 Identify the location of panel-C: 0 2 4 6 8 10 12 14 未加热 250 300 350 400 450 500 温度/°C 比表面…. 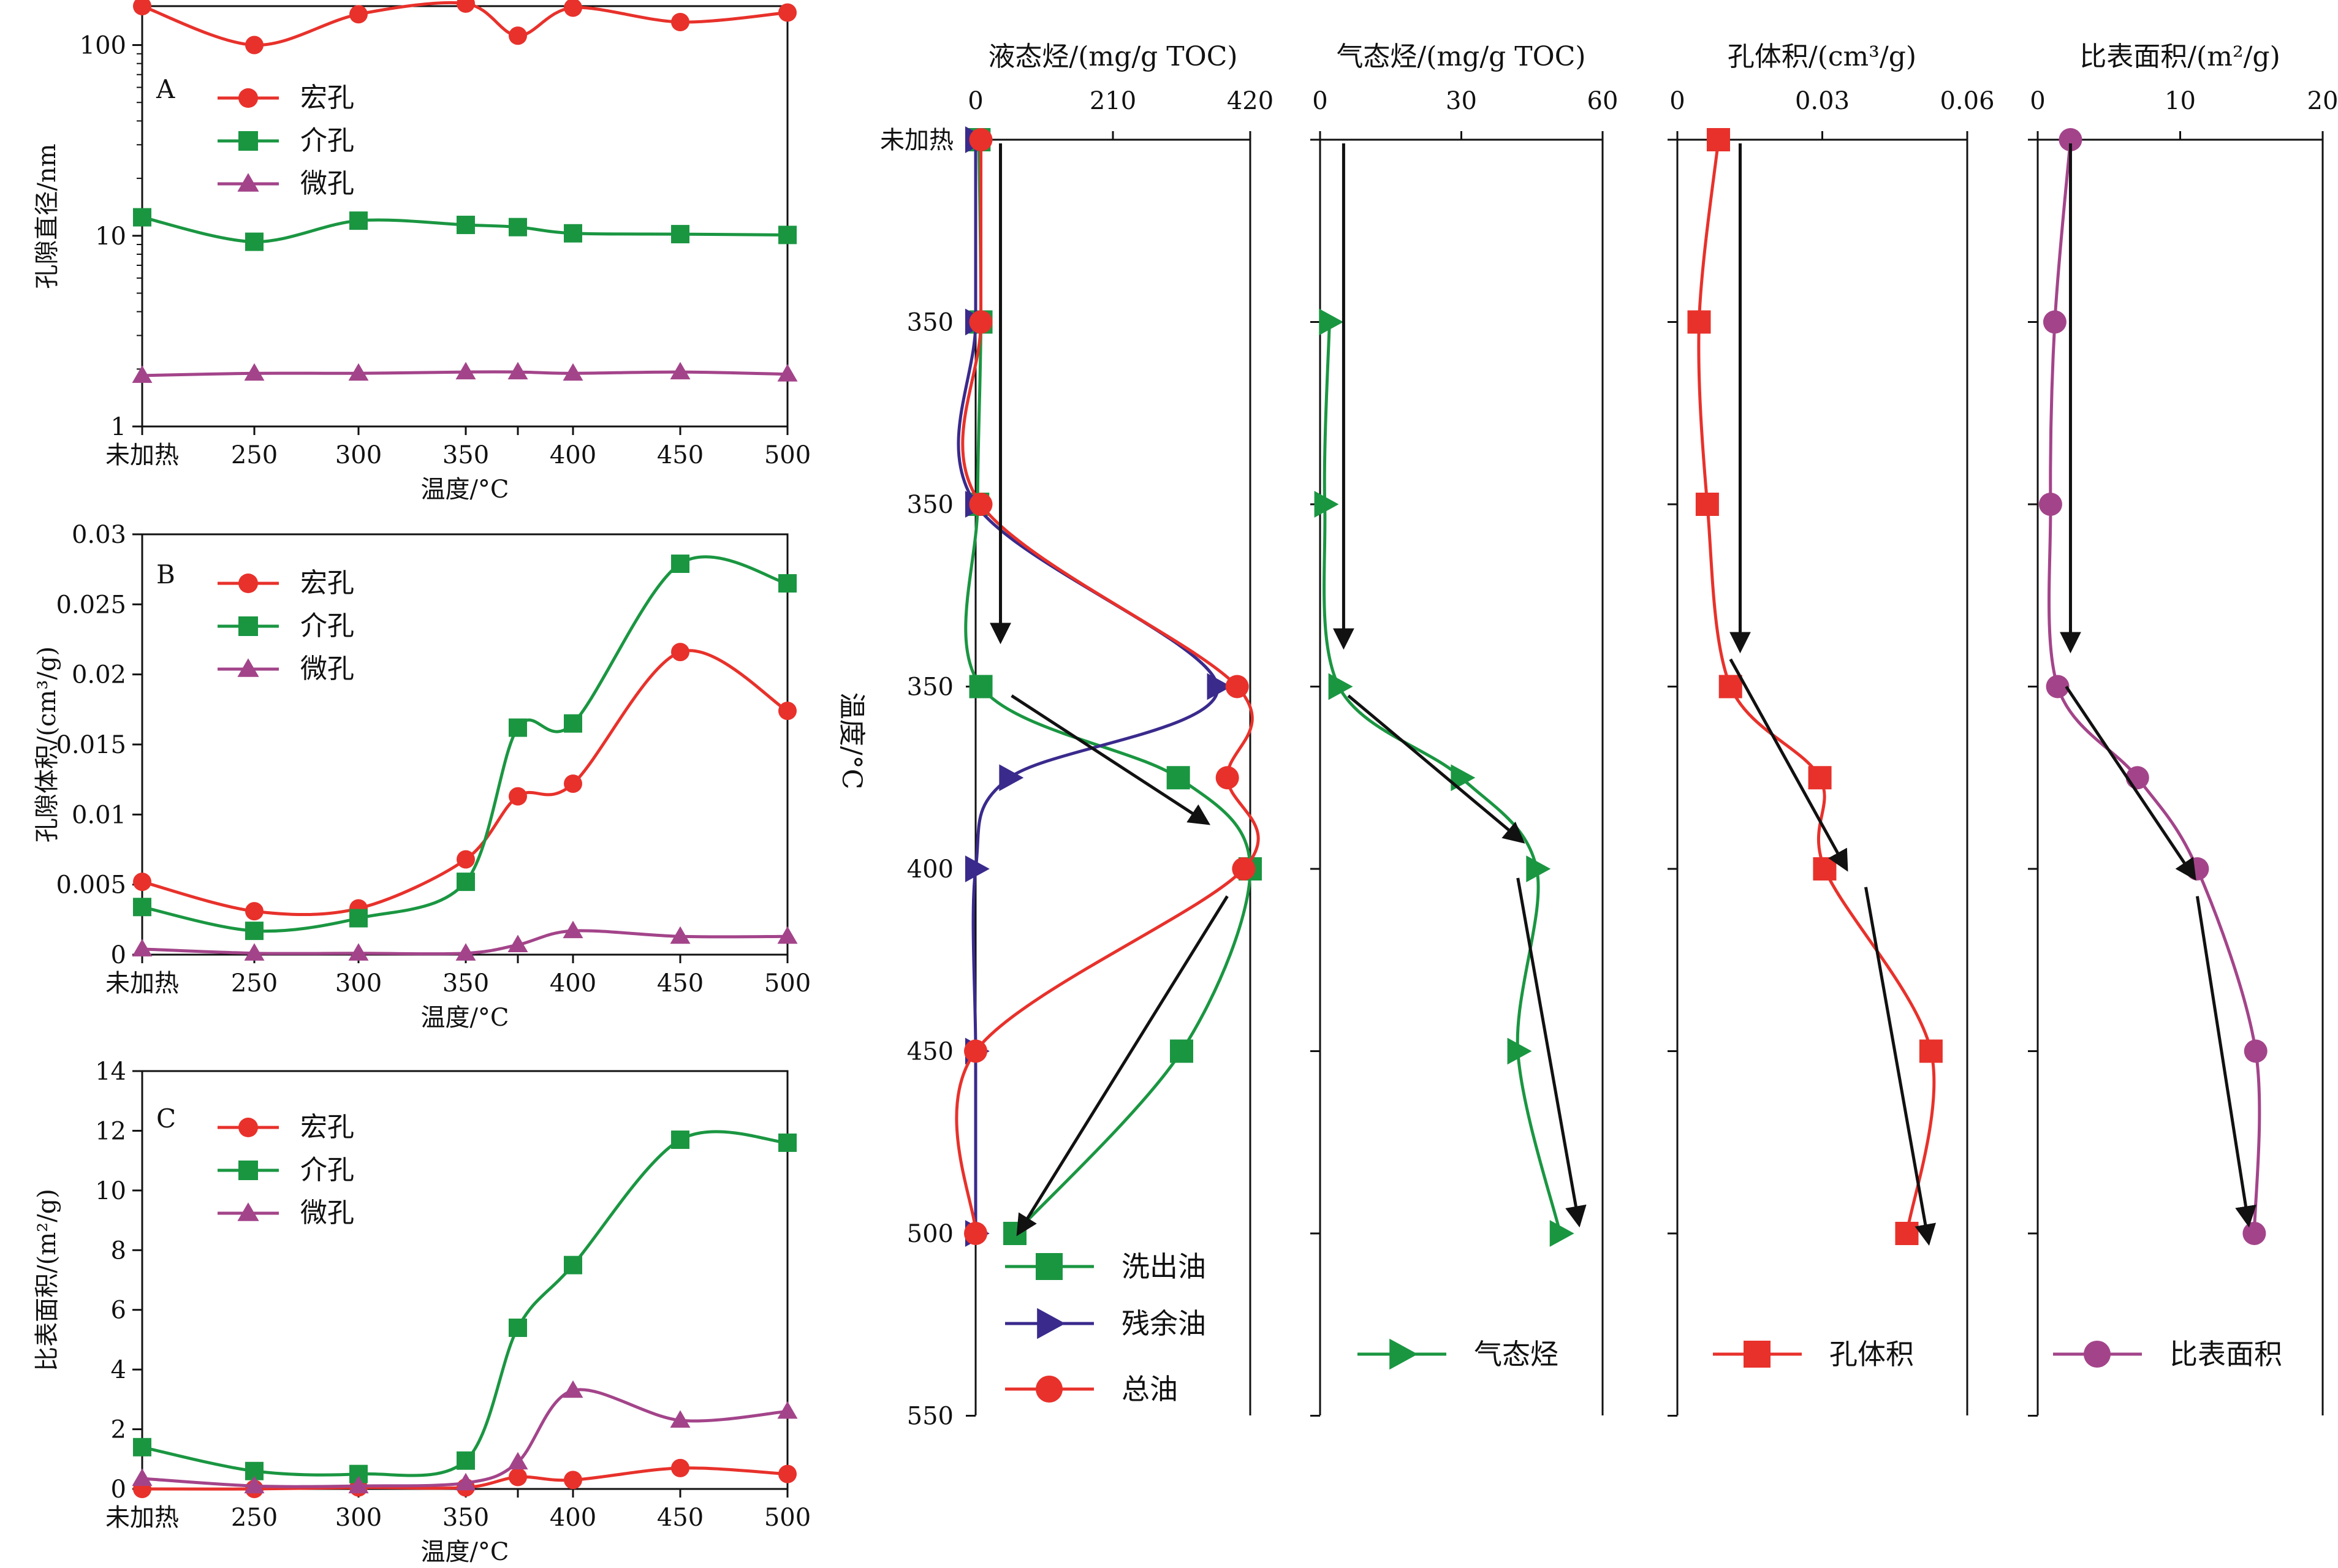
(422, 1312).